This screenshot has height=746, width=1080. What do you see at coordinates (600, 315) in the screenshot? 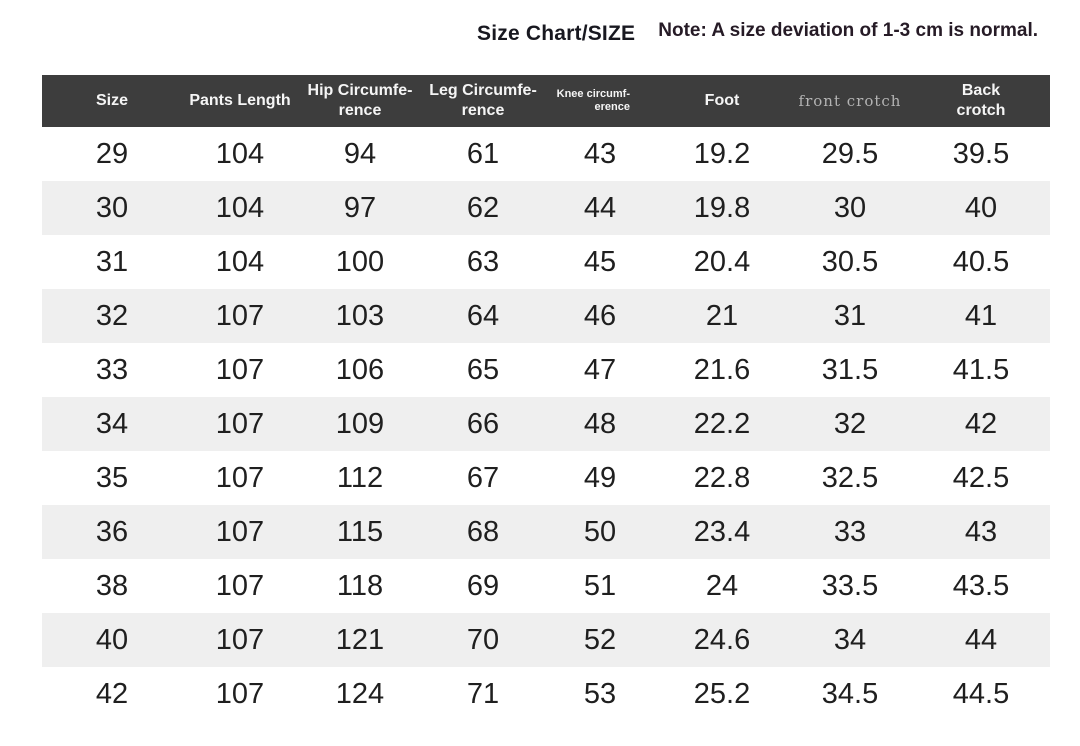
I see `table-cell: 46` at bounding box center [600, 315].